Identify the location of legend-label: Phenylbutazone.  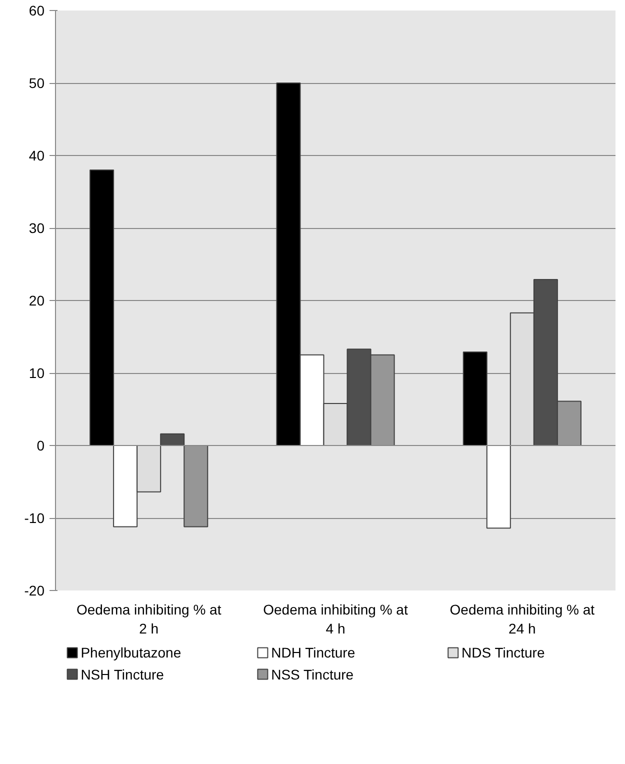
(131, 652).